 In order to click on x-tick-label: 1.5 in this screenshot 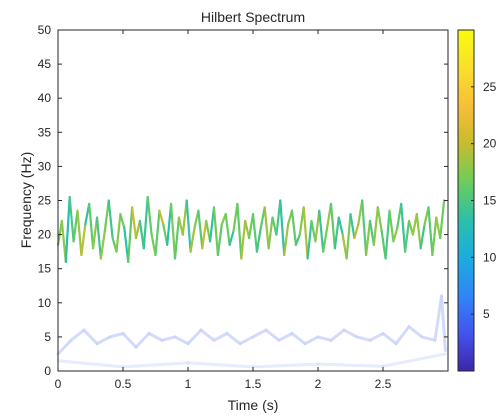, I will do `click(253, 384)`.